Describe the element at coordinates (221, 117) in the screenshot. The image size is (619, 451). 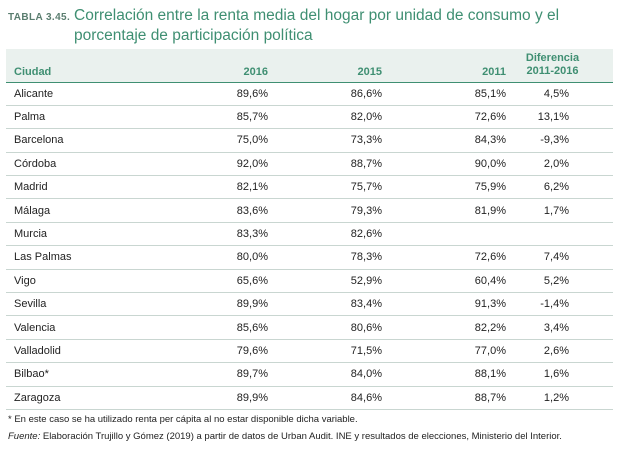
I see `cell-2016: 85,7%` at that location.